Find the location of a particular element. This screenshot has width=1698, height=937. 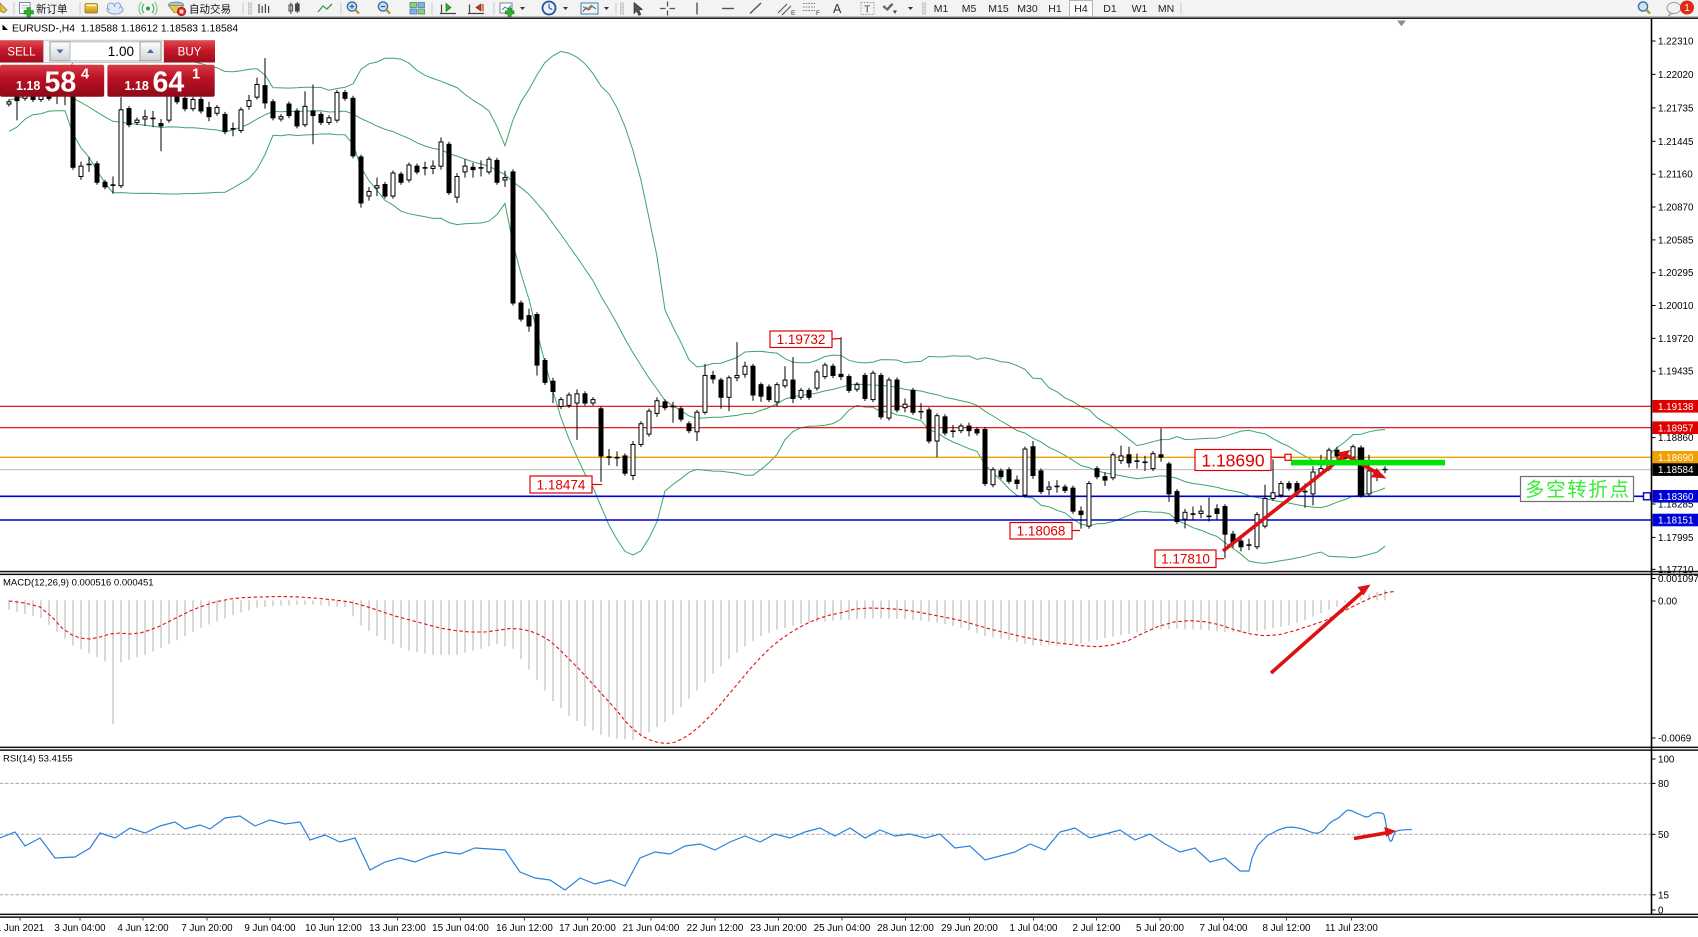

svg-text: 64 is located at coordinates (169, 83).